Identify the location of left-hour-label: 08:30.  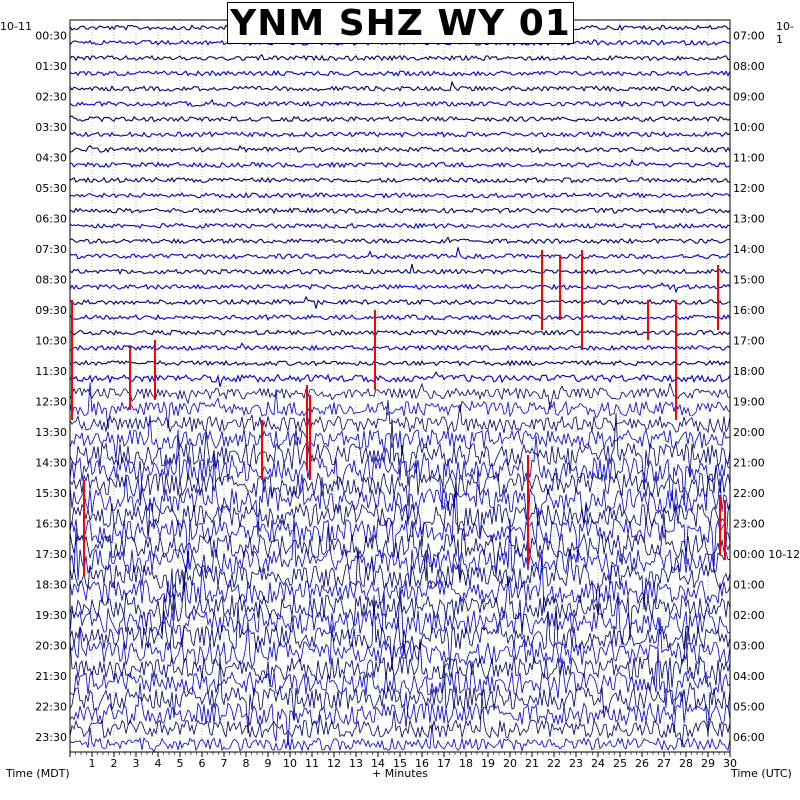
(51, 279).